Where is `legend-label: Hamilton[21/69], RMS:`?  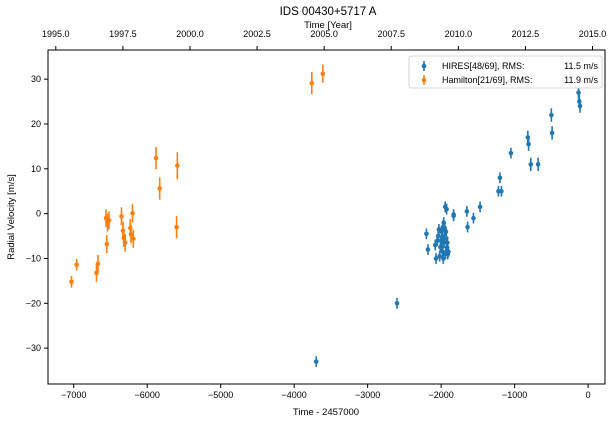 legend-label: Hamilton[21/69], RMS: is located at coordinates (487, 80).